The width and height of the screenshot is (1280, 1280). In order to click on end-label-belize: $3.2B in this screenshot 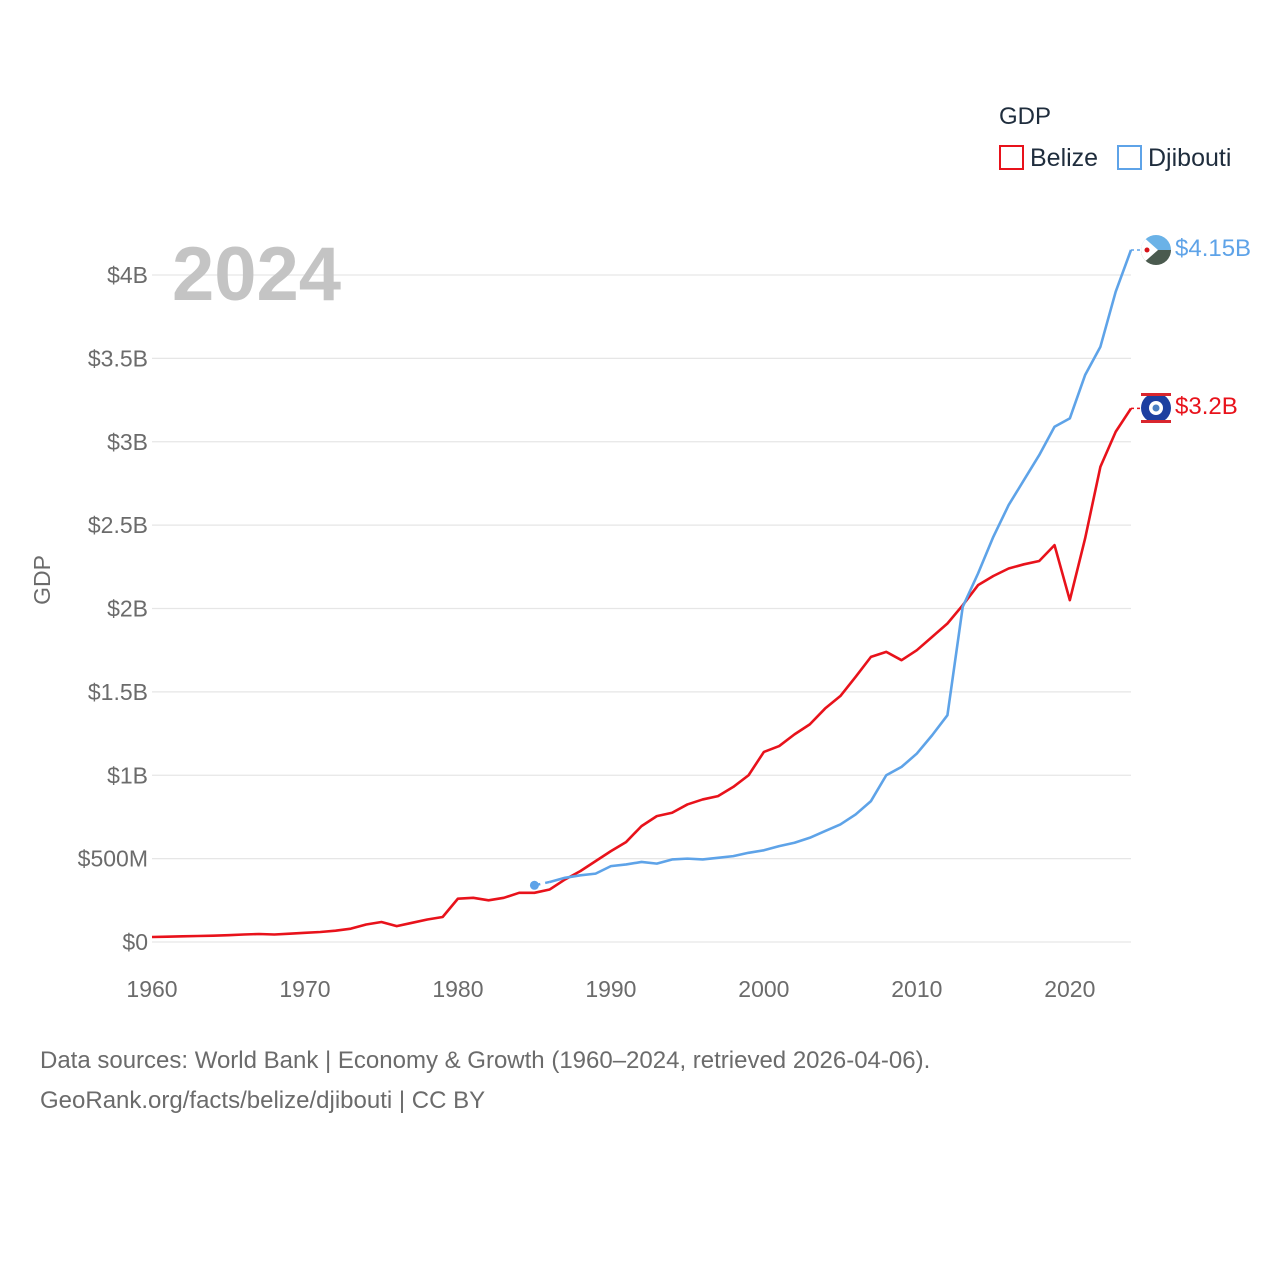, I will do `click(1206, 406)`.